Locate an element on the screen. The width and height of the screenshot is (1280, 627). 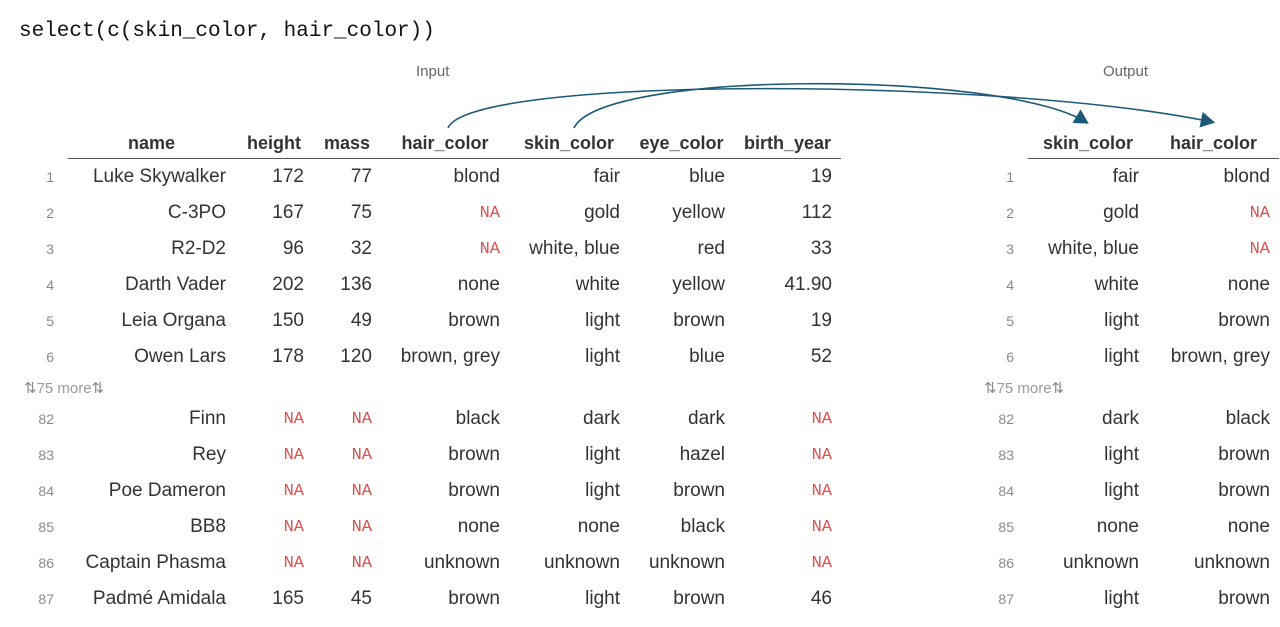
row-index: 83 is located at coordinates (1006, 455).